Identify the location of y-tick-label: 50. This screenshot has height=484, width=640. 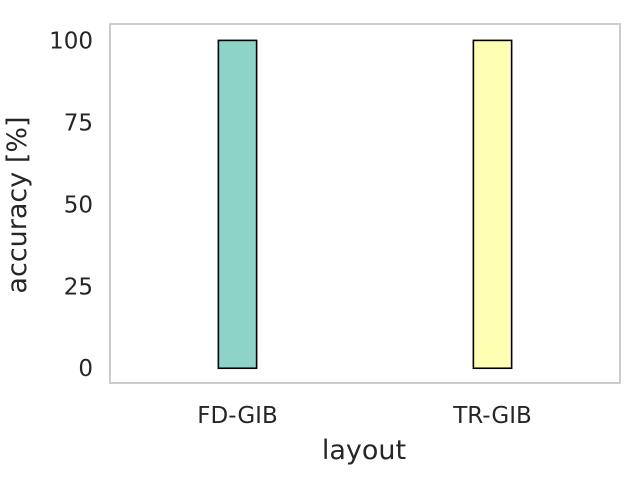
(78, 205).